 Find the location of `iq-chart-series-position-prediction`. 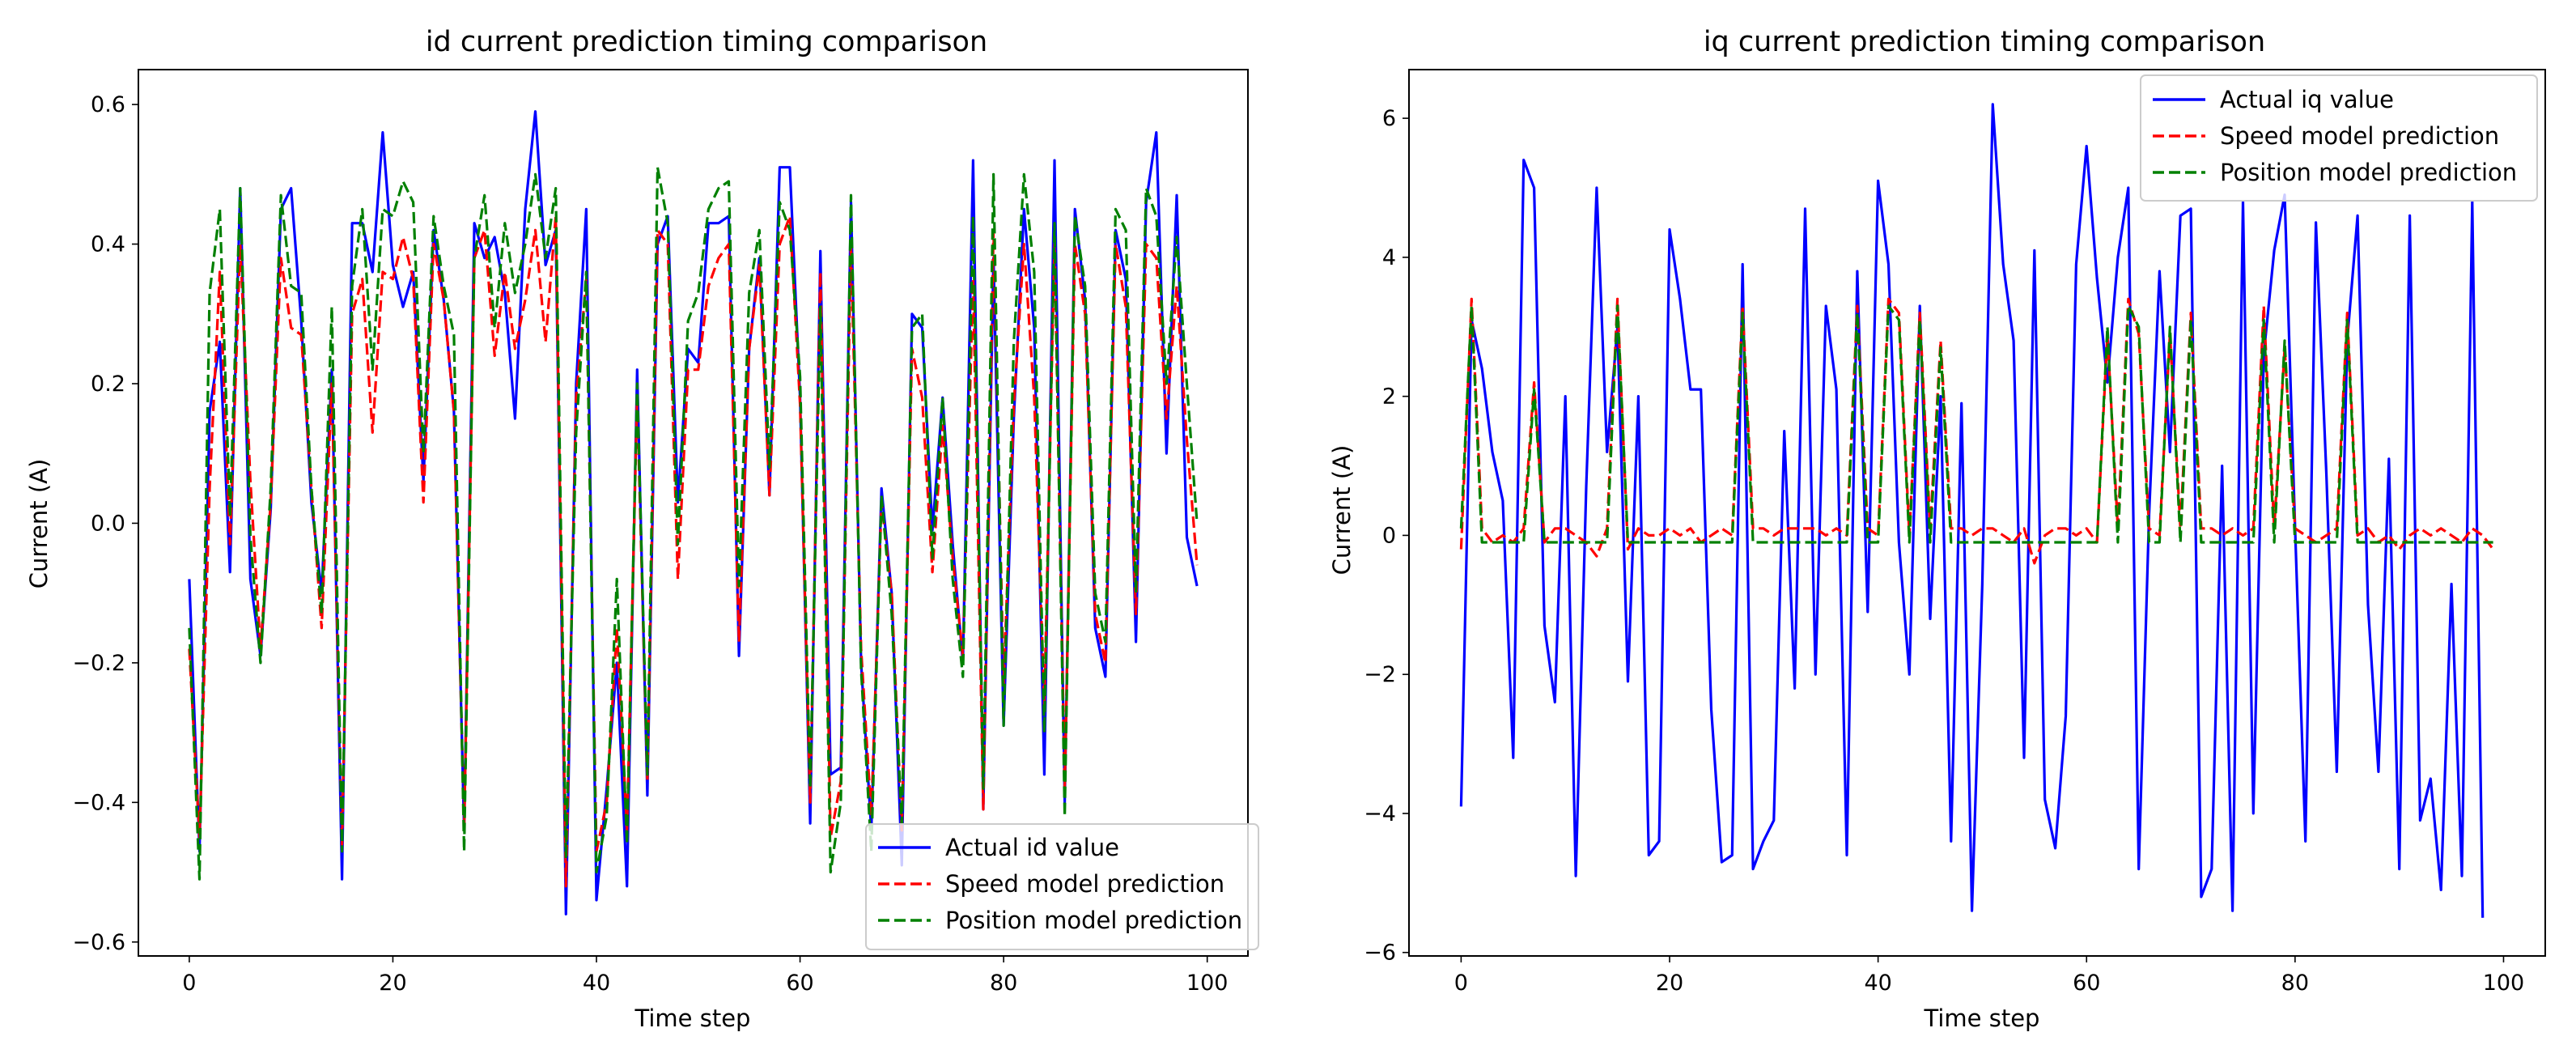

iq-chart-series-position-prediction is located at coordinates (1976, 424).